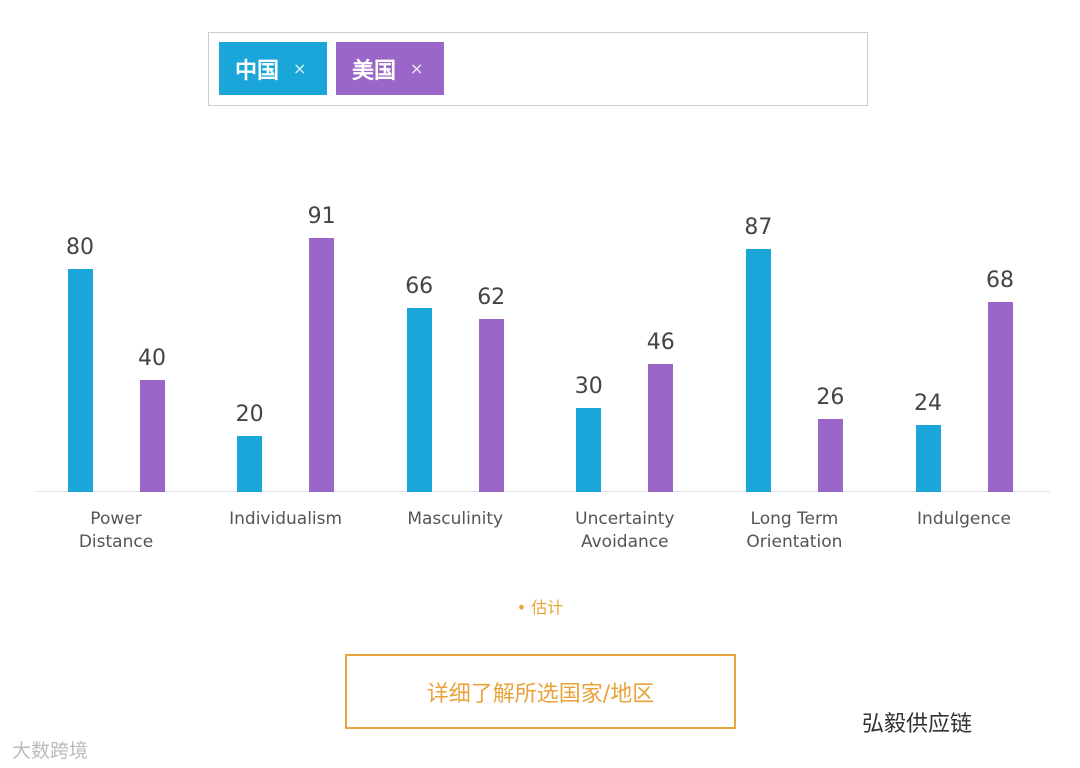  I want to click on value-label: 91, so click(321, 217).